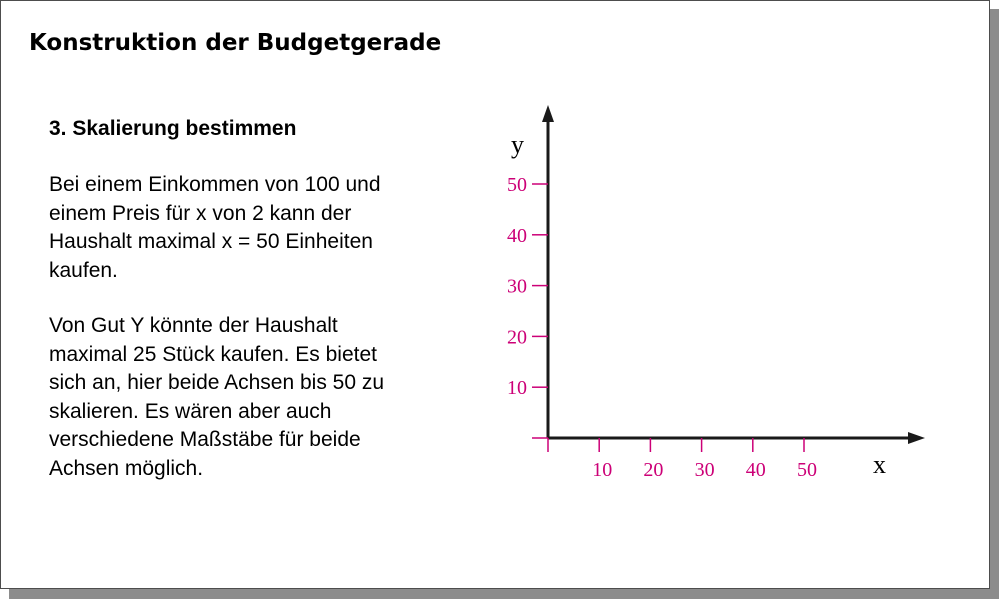  Describe the element at coordinates (126, 468) in the screenshot. I see `text-line: Achsen möglich.` at that location.